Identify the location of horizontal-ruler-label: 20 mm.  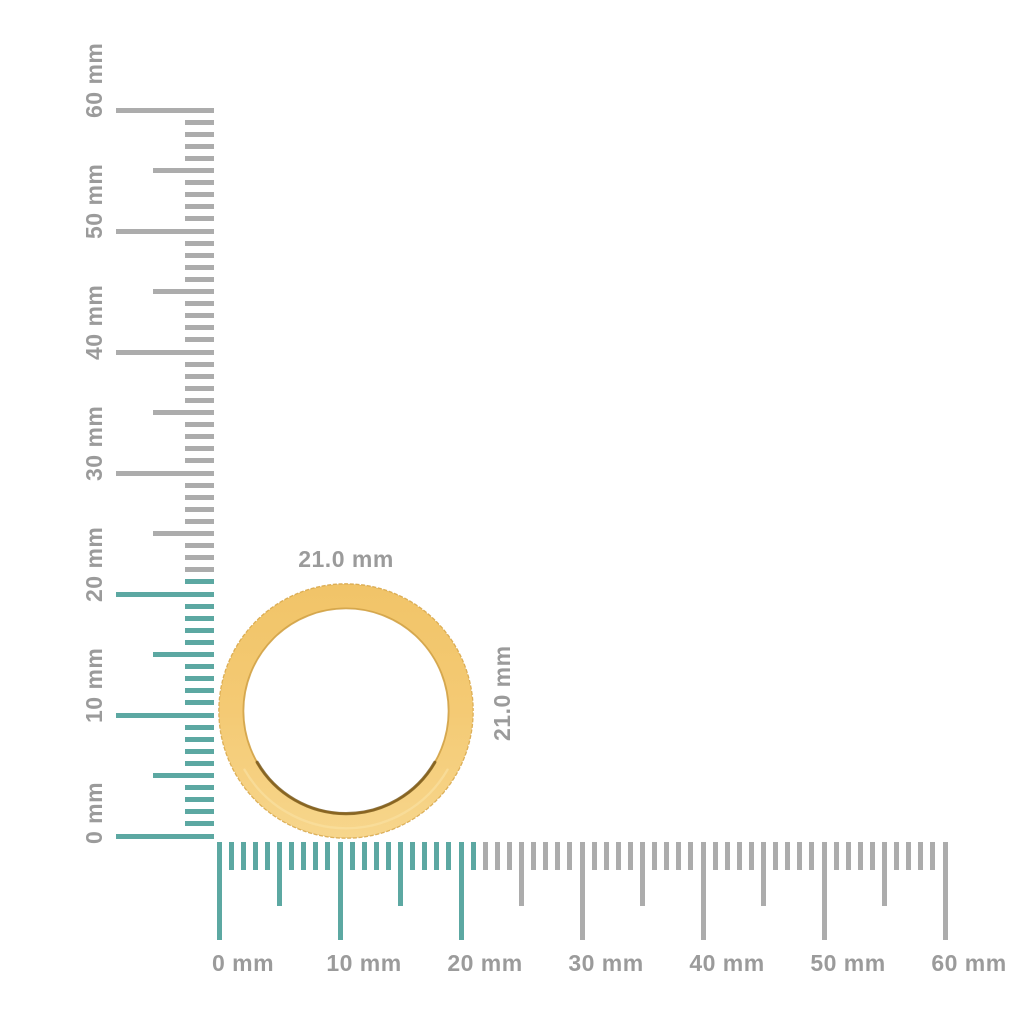
(485, 963).